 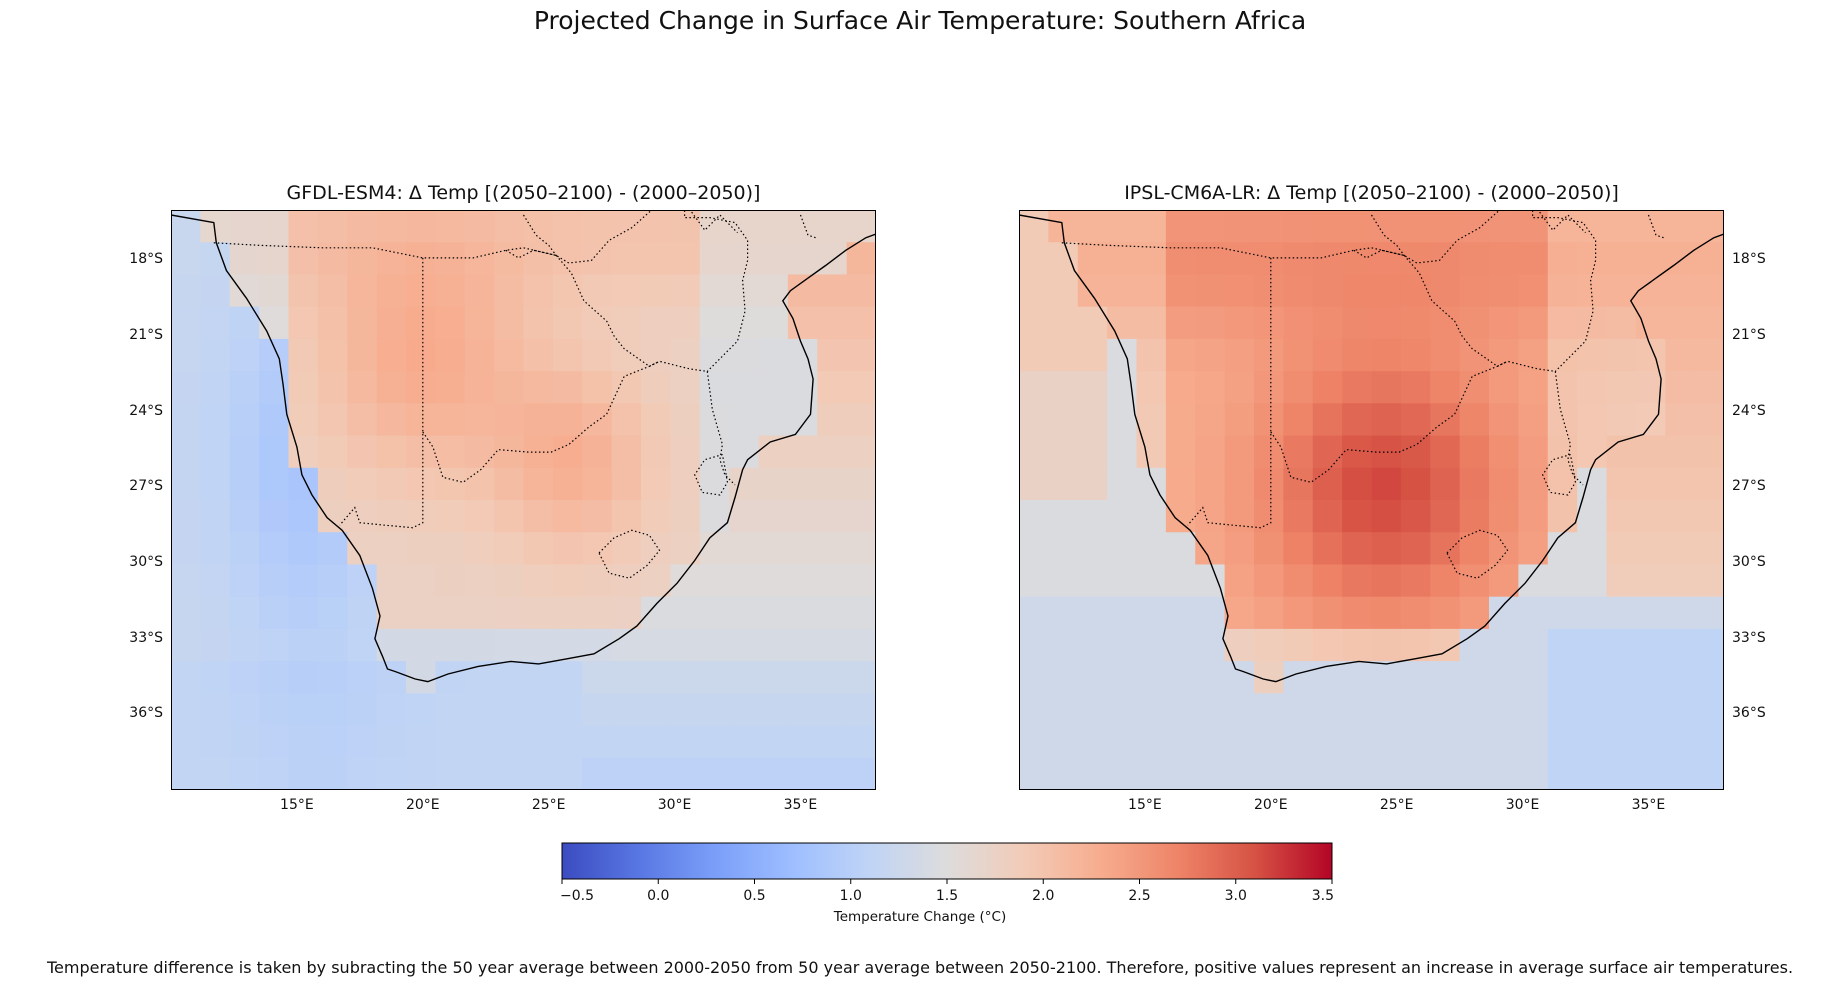 What do you see at coordinates (1648, 805) in the screenshot?
I see `lon-tick-label: 35°E` at bounding box center [1648, 805].